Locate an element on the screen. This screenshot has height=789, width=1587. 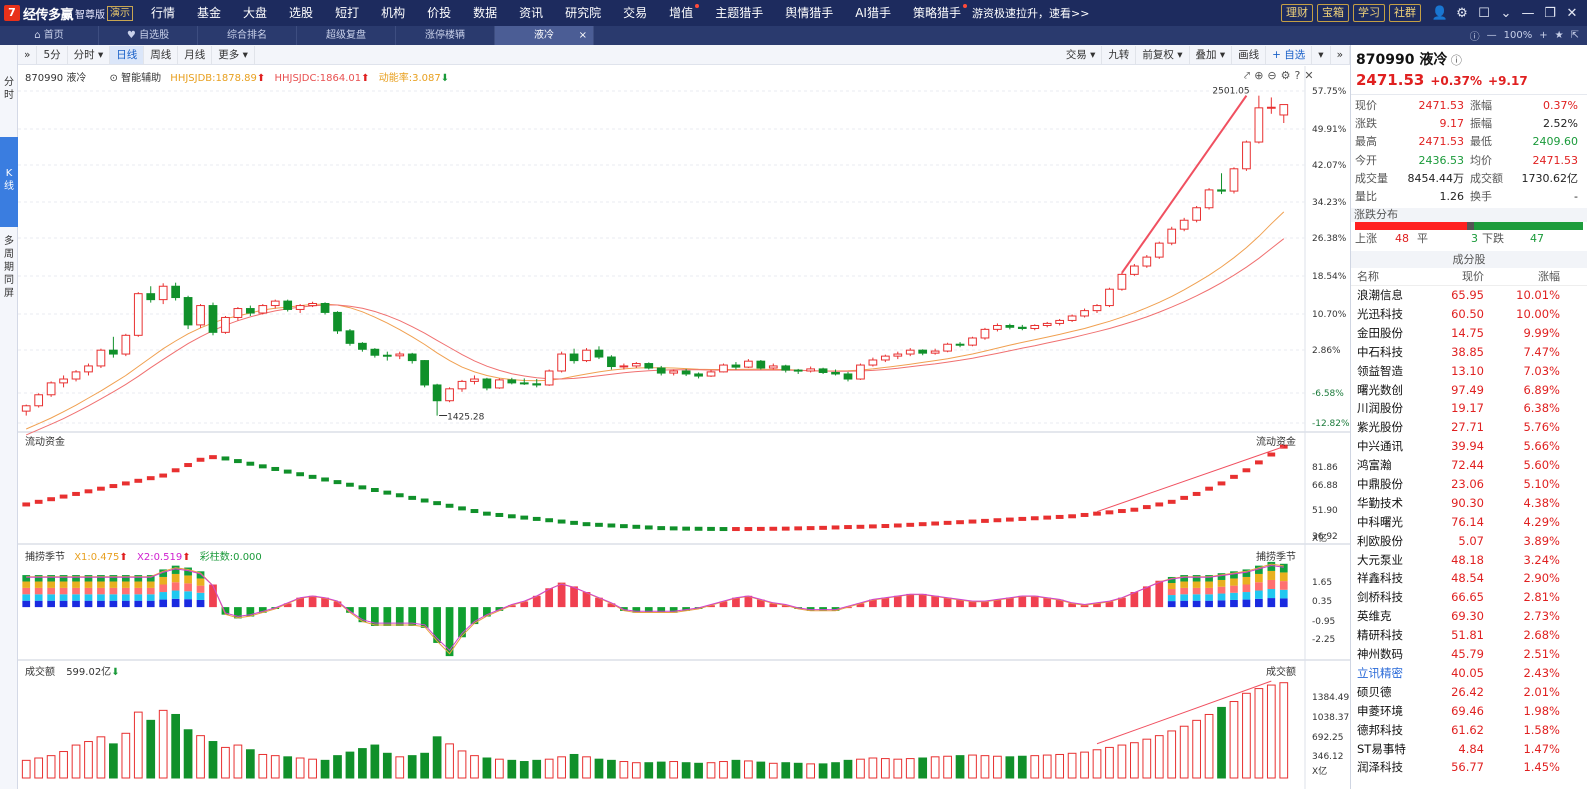
nine-turn-button: 九转 is located at coordinates (1119, 55).